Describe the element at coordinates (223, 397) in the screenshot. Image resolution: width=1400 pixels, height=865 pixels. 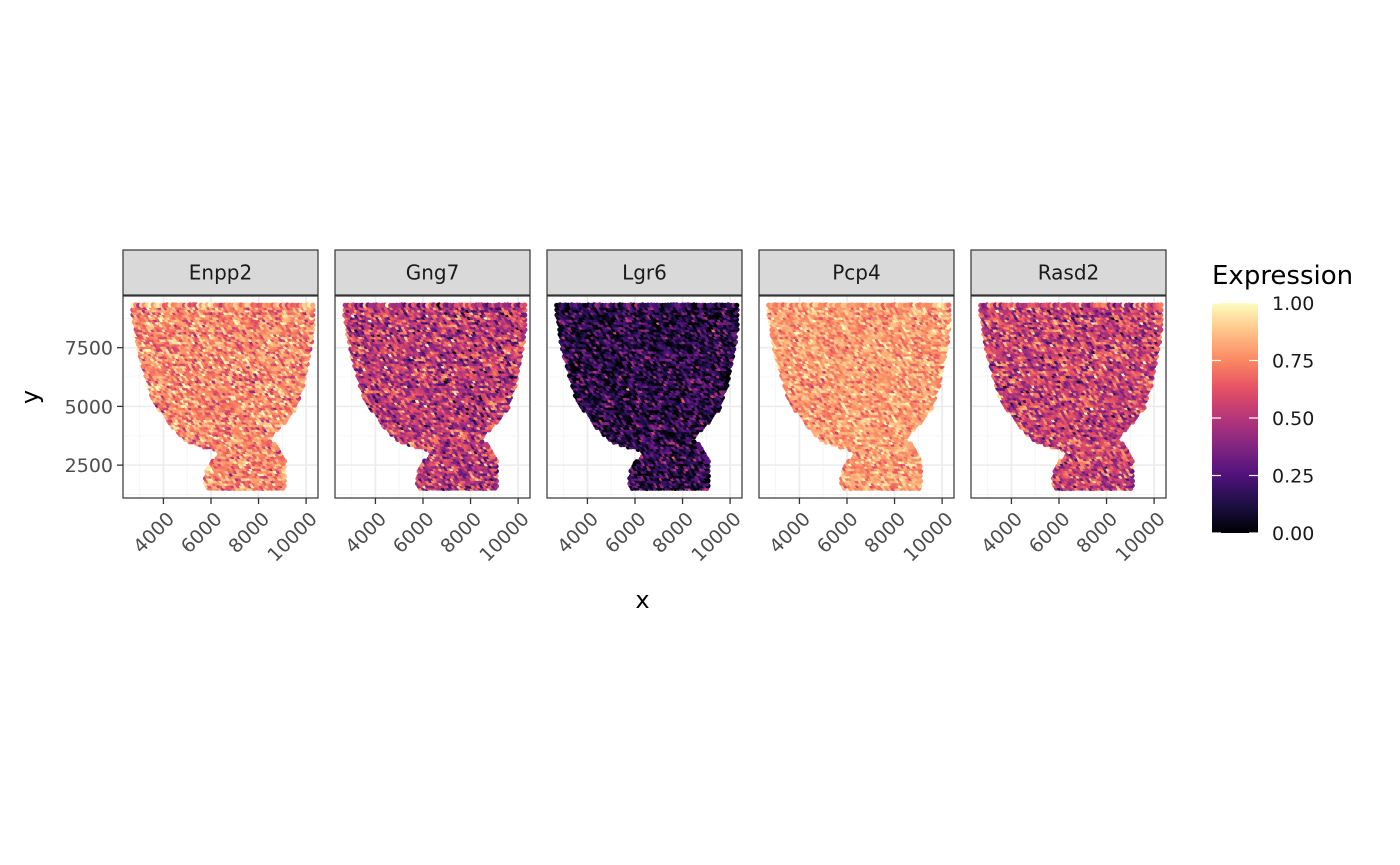
I see `spots-enpp2` at that location.